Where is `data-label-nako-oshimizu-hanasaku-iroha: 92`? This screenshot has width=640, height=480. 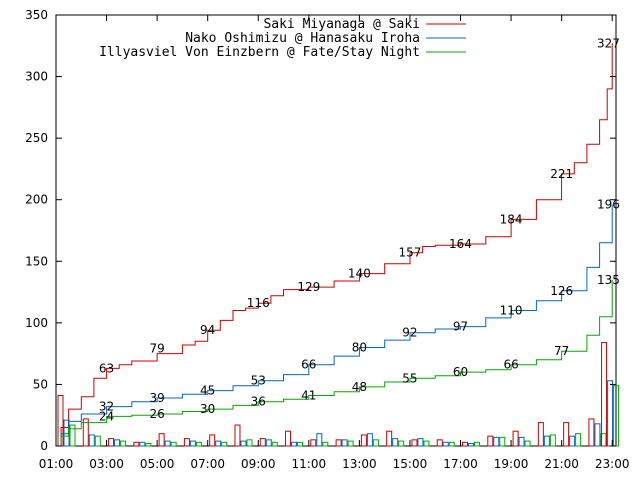
data-label-nako-oshimizu-hanasaku-iroha: 92 is located at coordinates (409, 333).